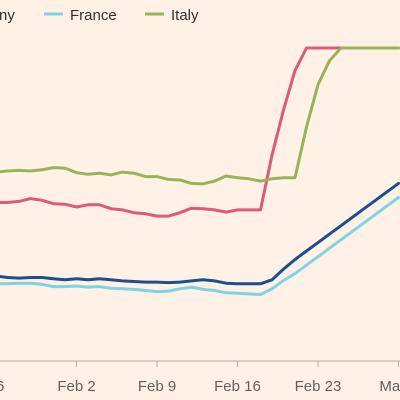  Describe the element at coordinates (2, 386) in the screenshot. I see `x-tick-label: 26` at that location.